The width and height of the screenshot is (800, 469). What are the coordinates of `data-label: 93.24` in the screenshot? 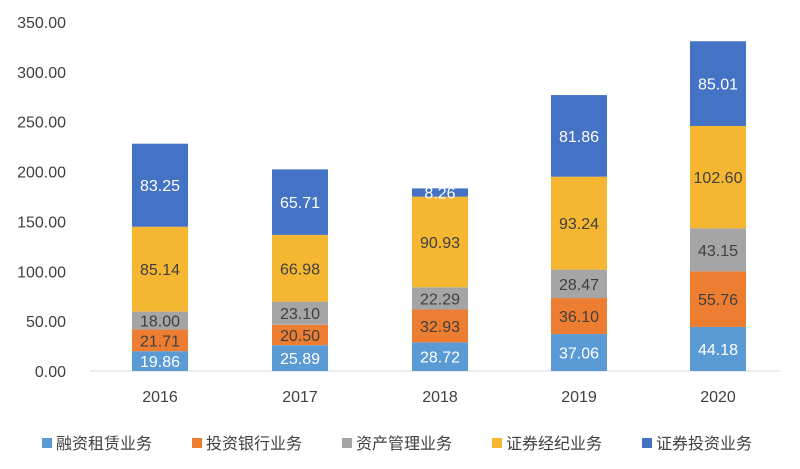 It's located at (579, 224).